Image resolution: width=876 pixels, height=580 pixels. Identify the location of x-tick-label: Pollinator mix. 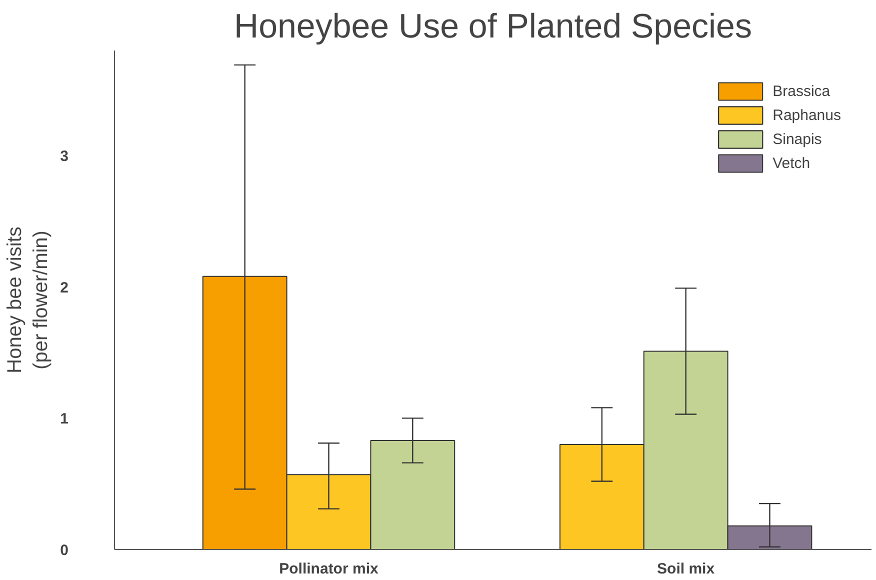
(329, 569).